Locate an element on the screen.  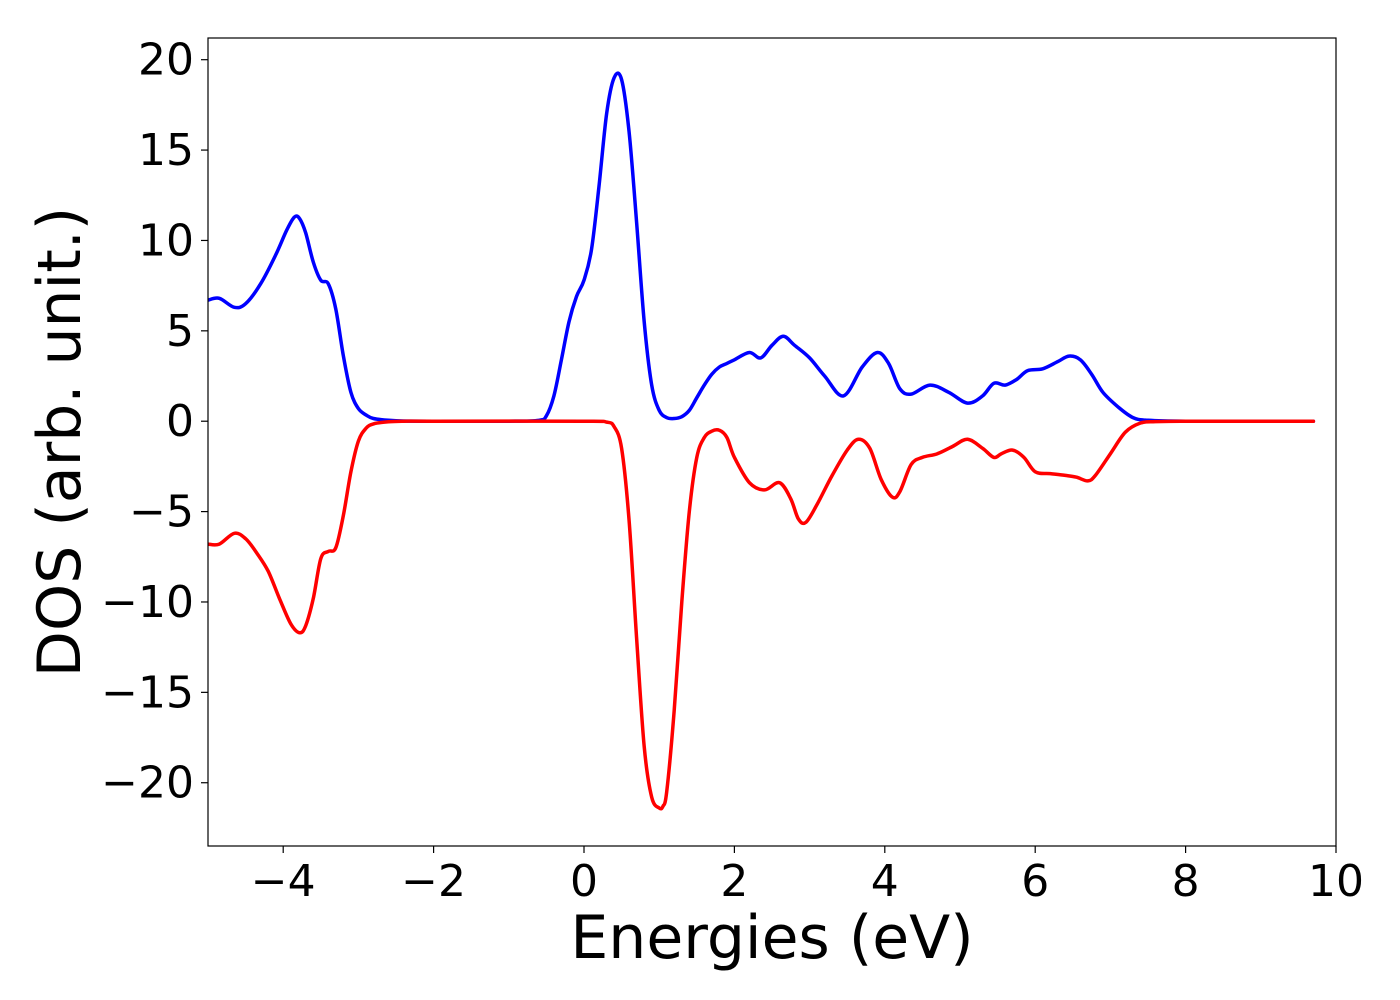
y-tick-label: 0 is located at coordinates (180, 421).